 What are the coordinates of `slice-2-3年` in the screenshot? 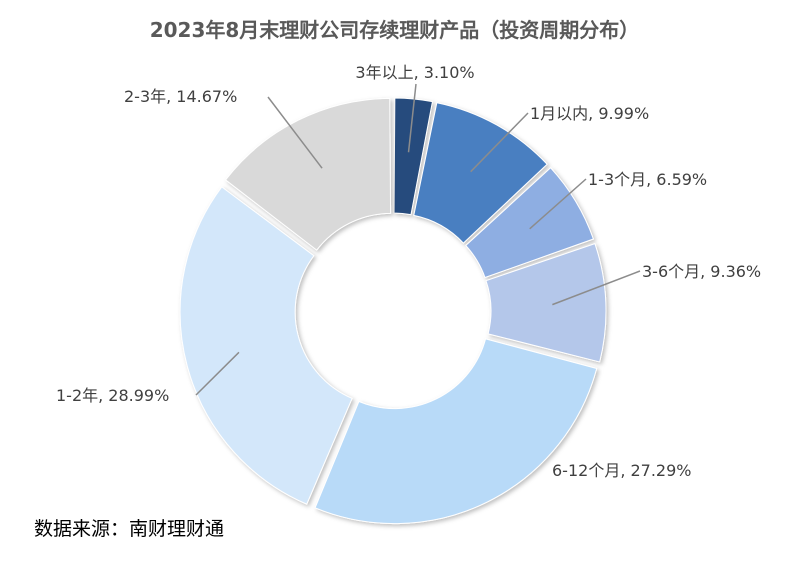 It's located at (308, 174).